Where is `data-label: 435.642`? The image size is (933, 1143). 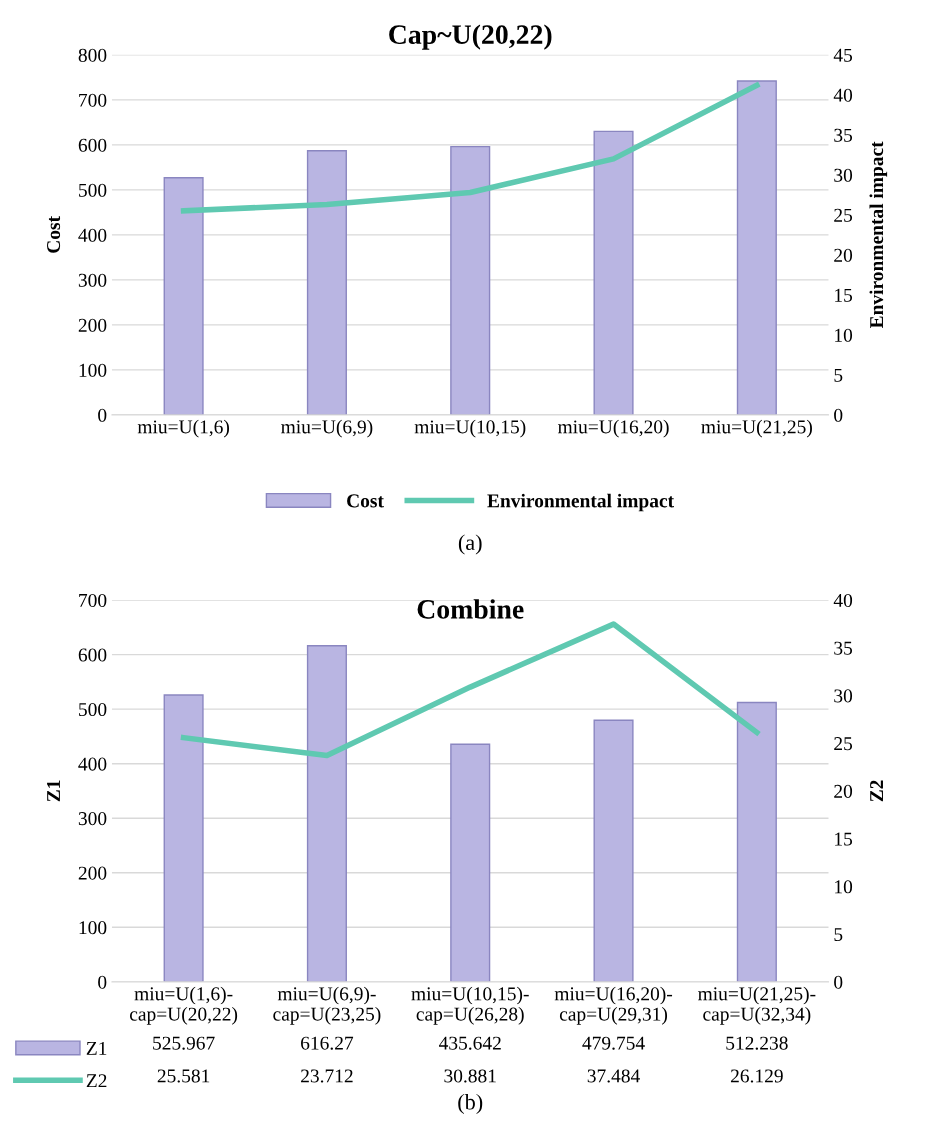 data-label: 435.642 is located at coordinates (470, 1043).